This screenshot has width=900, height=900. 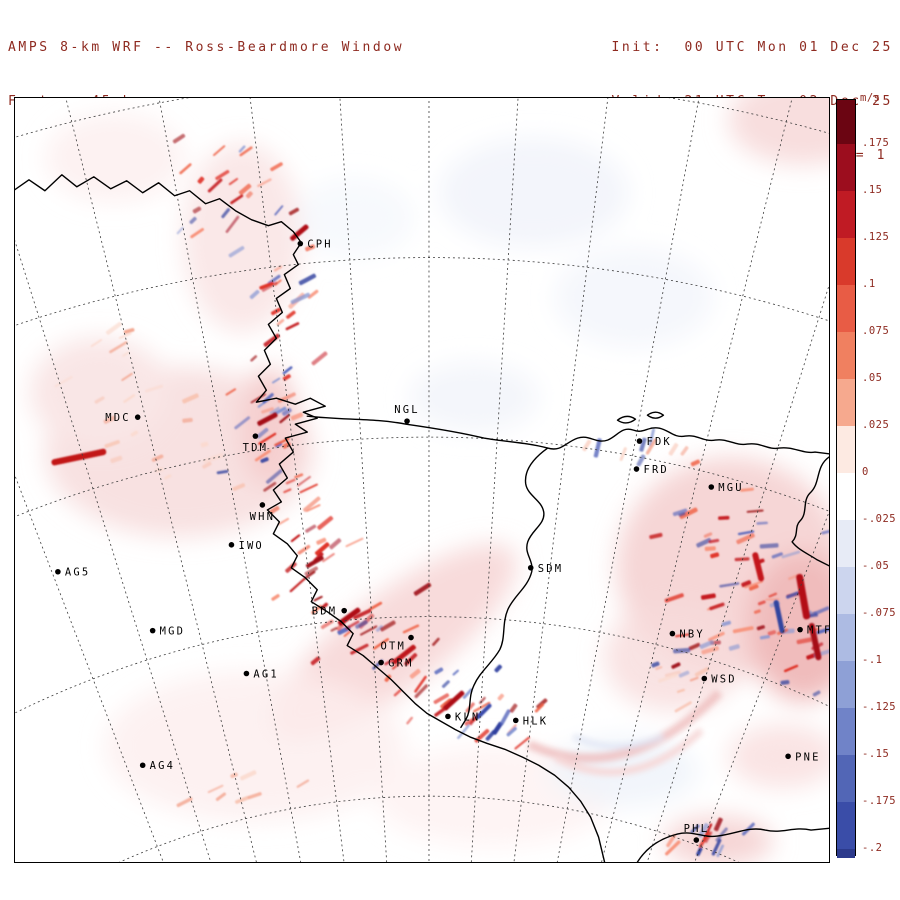 I want to click on colorbar-tick-label: .1, so click(x=869, y=284).